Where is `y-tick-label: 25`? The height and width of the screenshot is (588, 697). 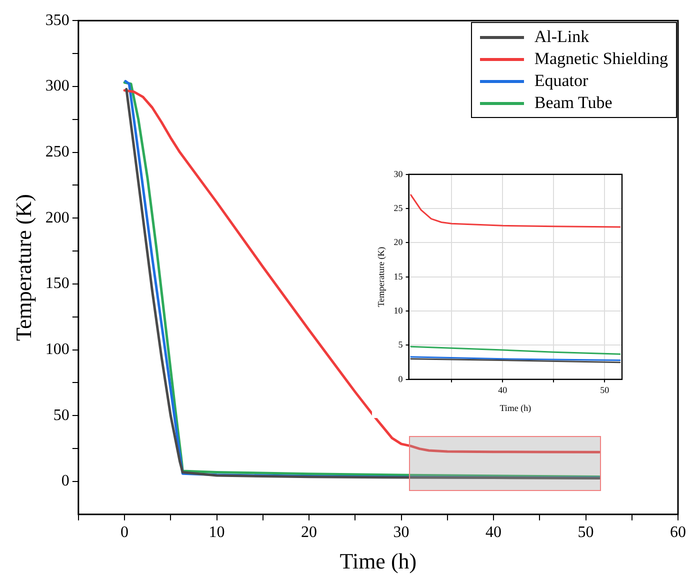 y-tick-label: 25 is located at coordinates (399, 207).